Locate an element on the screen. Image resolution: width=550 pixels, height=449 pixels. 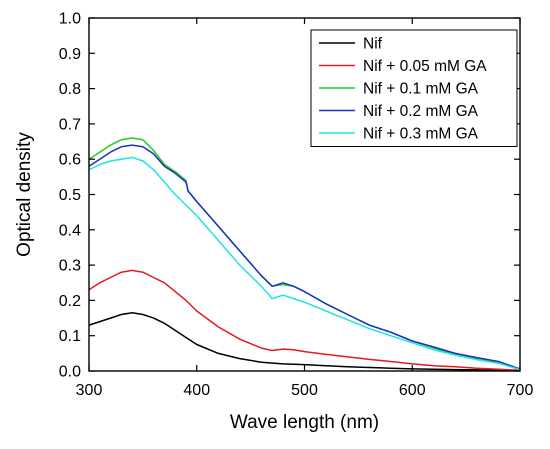
y-tick-label: 0.7 is located at coordinates (70, 124).